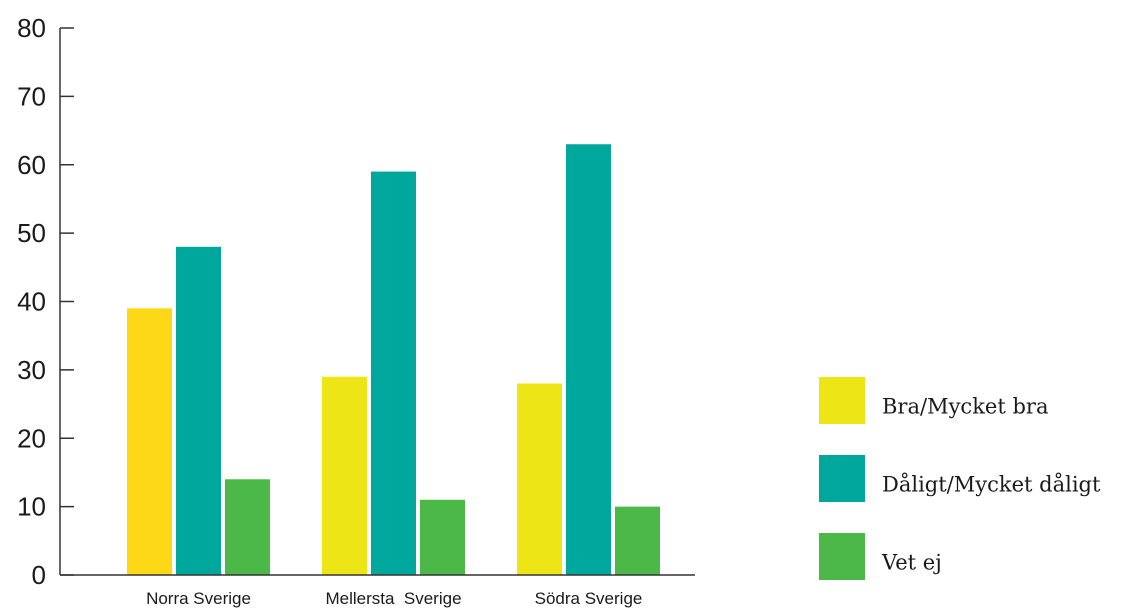 The height and width of the screenshot is (611, 1146). What do you see at coordinates (31, 438) in the screenshot?
I see `y-tick-label: 20` at bounding box center [31, 438].